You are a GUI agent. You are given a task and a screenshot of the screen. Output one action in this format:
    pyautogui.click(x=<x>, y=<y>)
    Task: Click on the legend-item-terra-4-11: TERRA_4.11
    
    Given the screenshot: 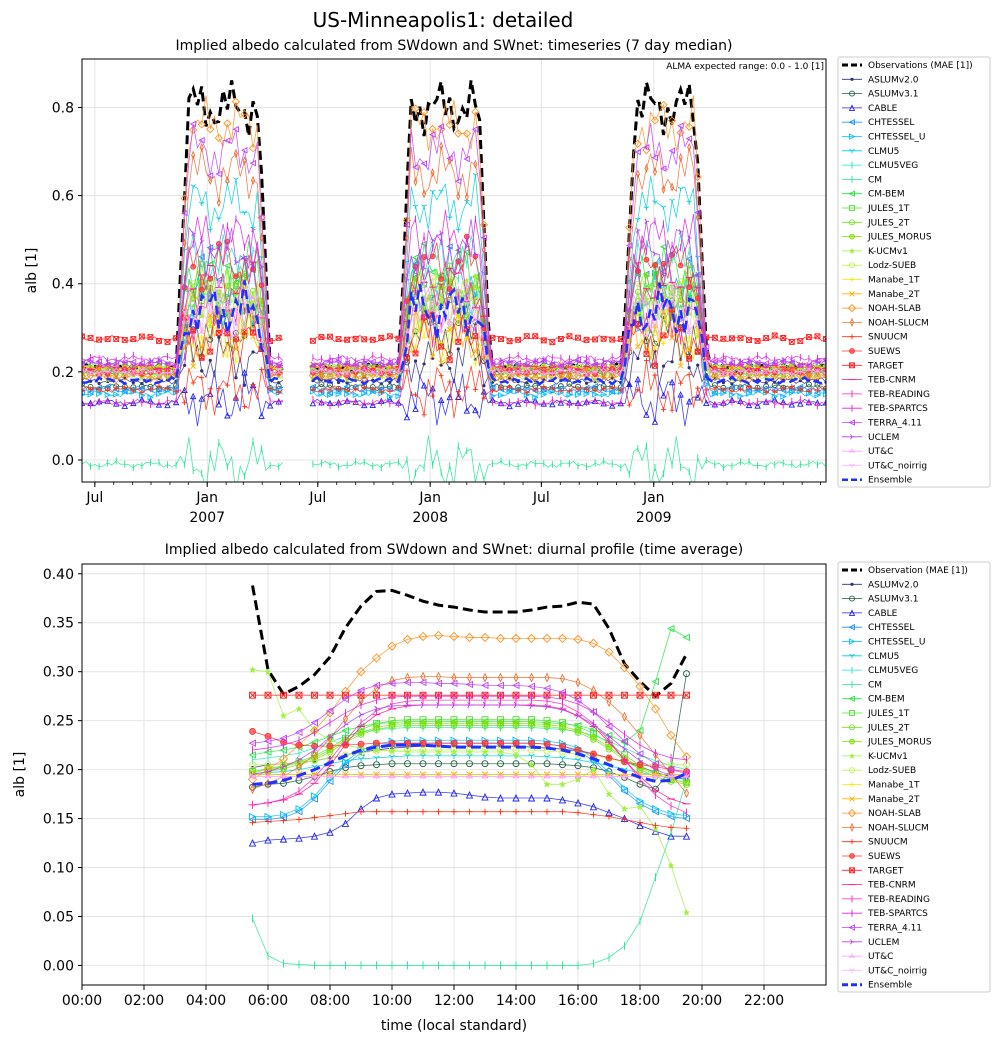 What is the action you would take?
    pyautogui.click(x=882, y=424)
    